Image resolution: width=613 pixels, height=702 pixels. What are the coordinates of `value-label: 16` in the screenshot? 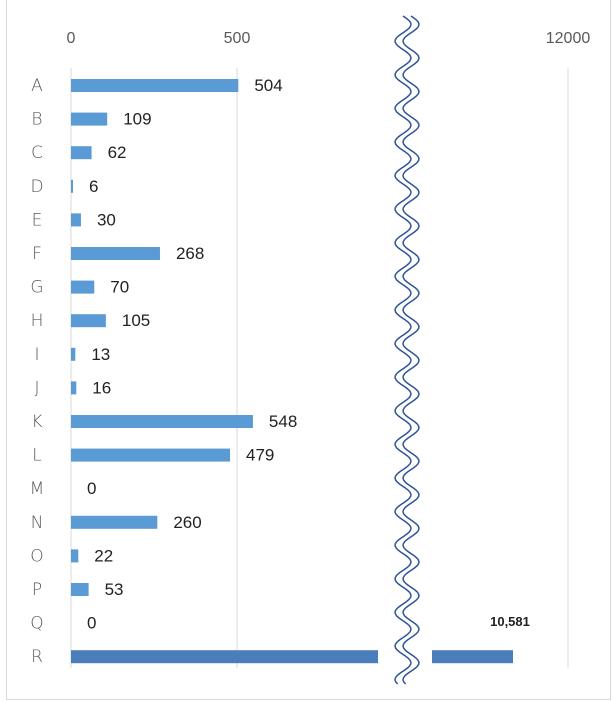 It's located at (101, 387).